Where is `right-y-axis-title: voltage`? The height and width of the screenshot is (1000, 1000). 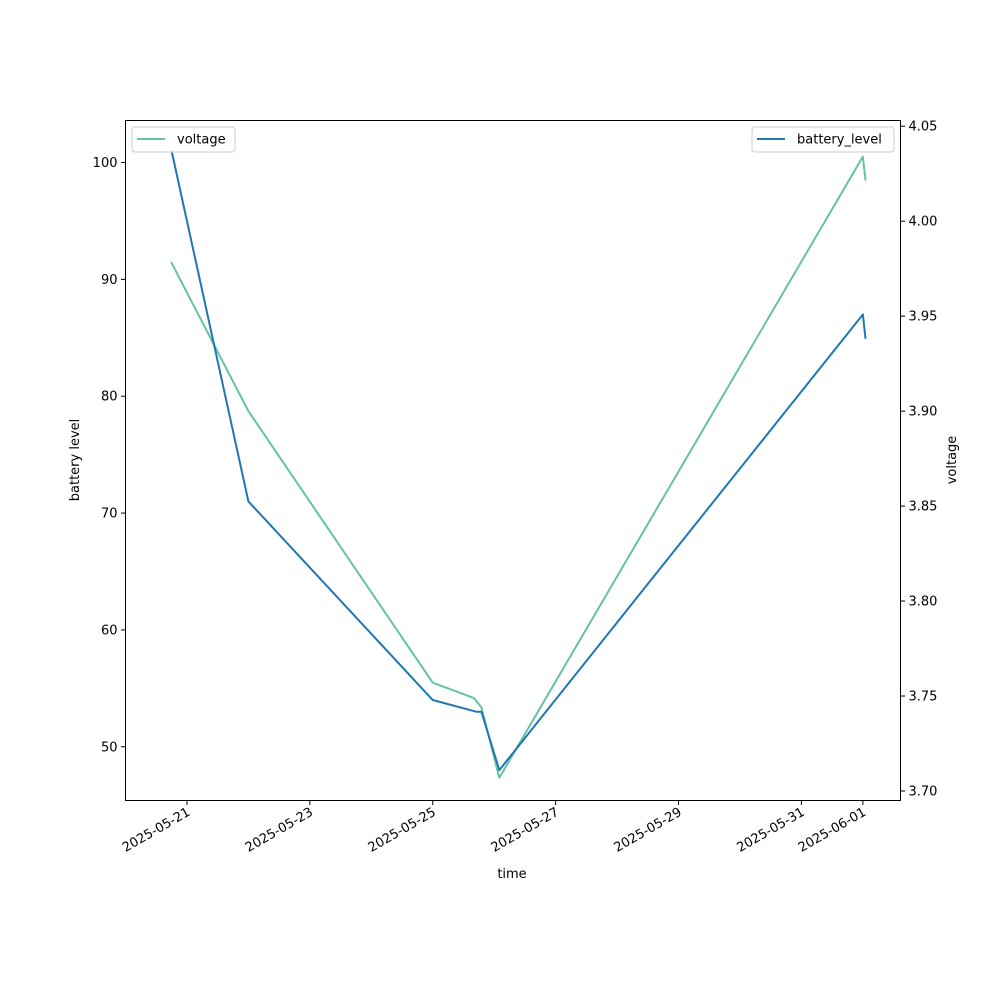 right-y-axis-title: voltage is located at coordinates (952, 460).